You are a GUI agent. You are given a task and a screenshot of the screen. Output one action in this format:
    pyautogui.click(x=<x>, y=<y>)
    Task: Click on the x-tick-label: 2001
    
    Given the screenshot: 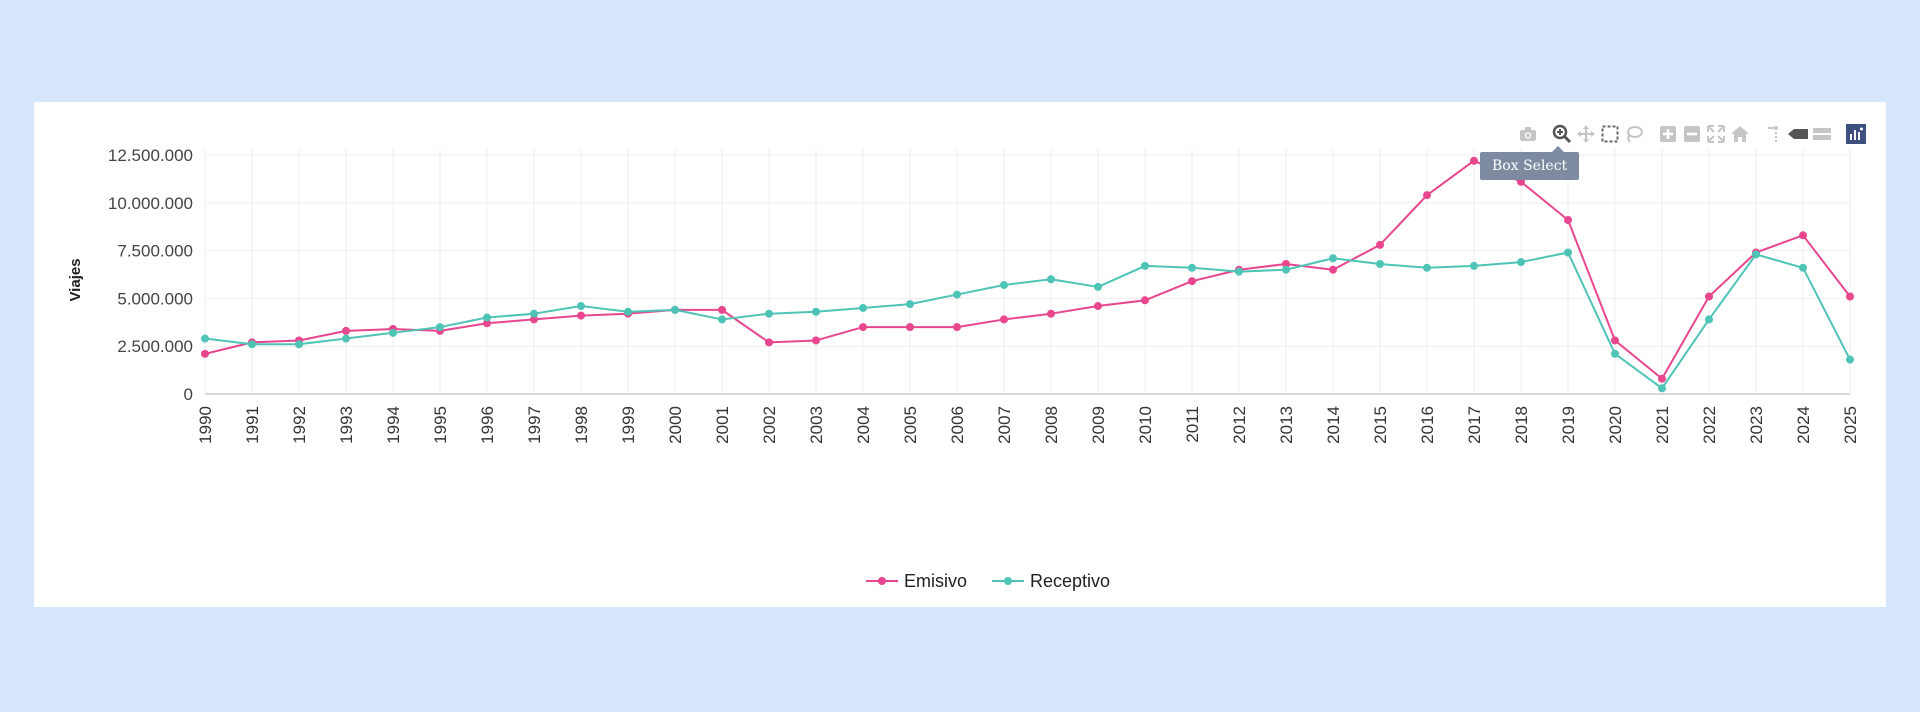 What is the action you would take?
    pyautogui.click(x=722, y=425)
    